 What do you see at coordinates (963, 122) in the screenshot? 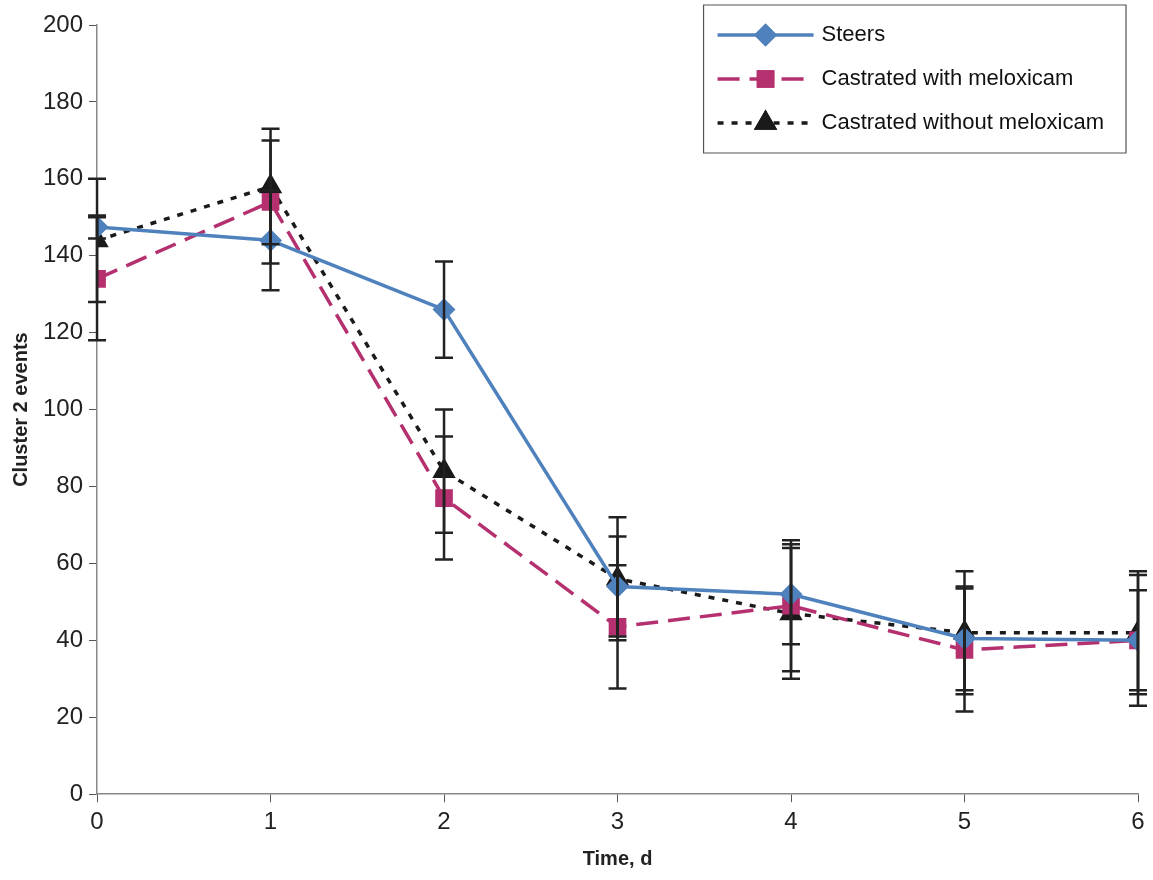
I see `legend-label: Castrated without meloxicam` at bounding box center [963, 122].